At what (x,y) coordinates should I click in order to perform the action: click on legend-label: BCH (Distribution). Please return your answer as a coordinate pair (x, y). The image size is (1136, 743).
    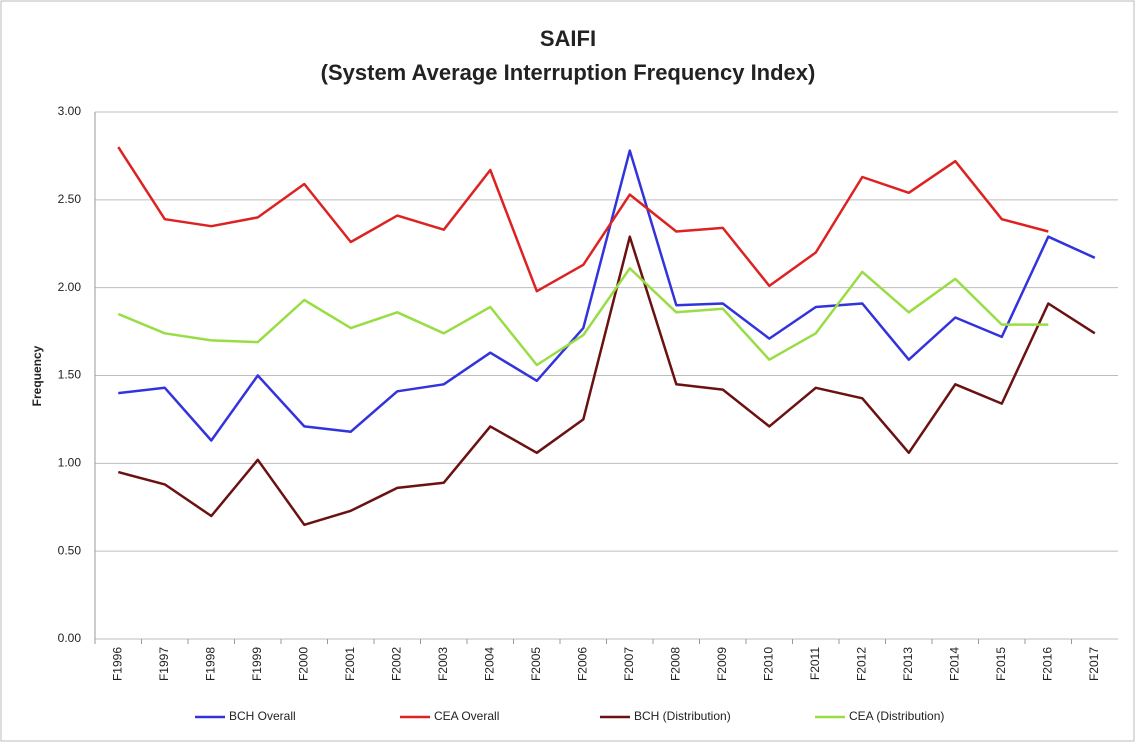
    Looking at the image, I should click on (682, 716).